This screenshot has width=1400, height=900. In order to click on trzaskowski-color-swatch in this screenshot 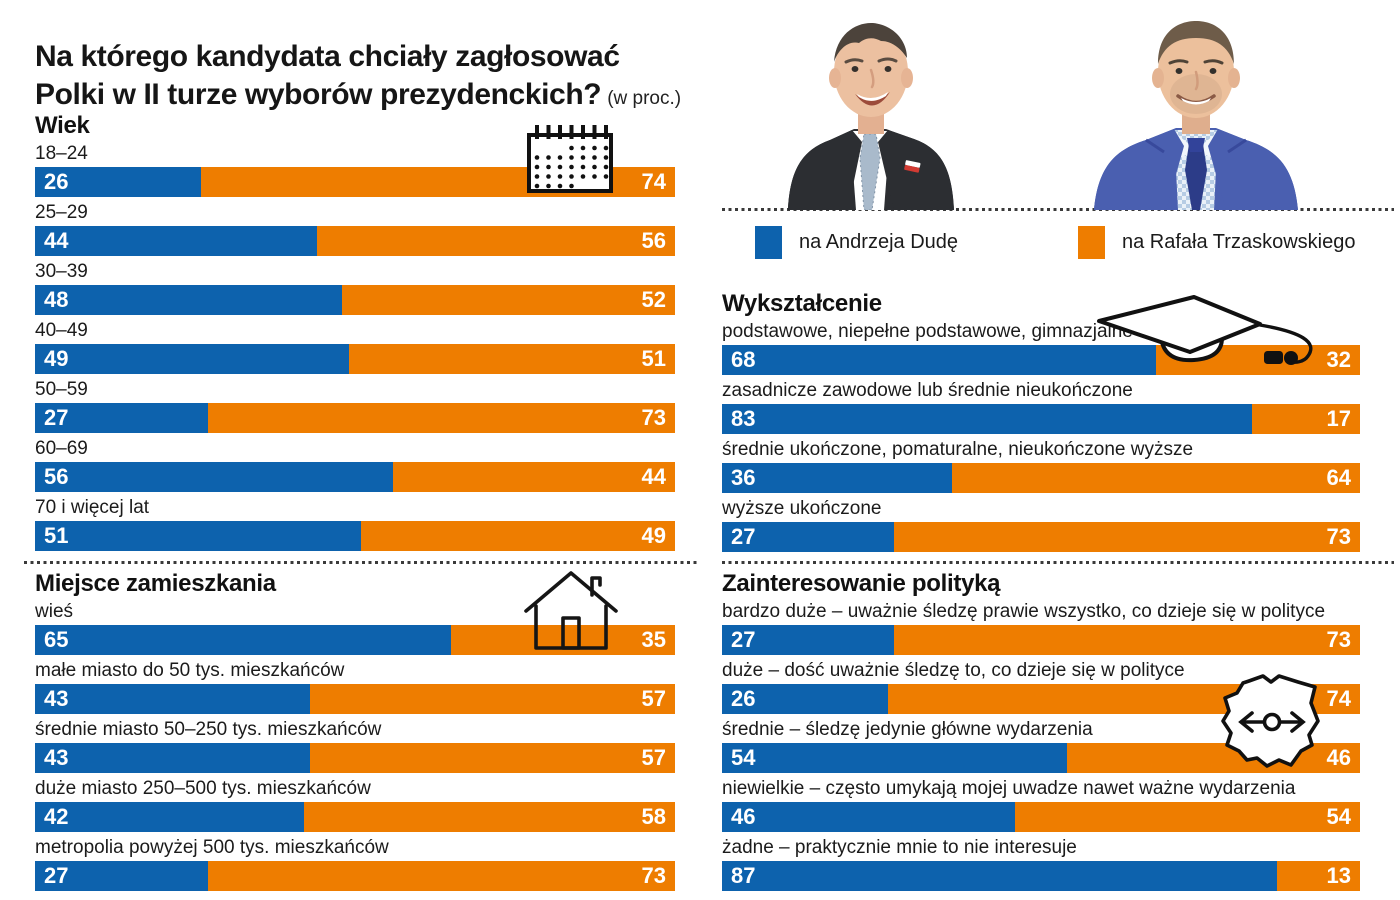, I will do `click(1091, 242)`.